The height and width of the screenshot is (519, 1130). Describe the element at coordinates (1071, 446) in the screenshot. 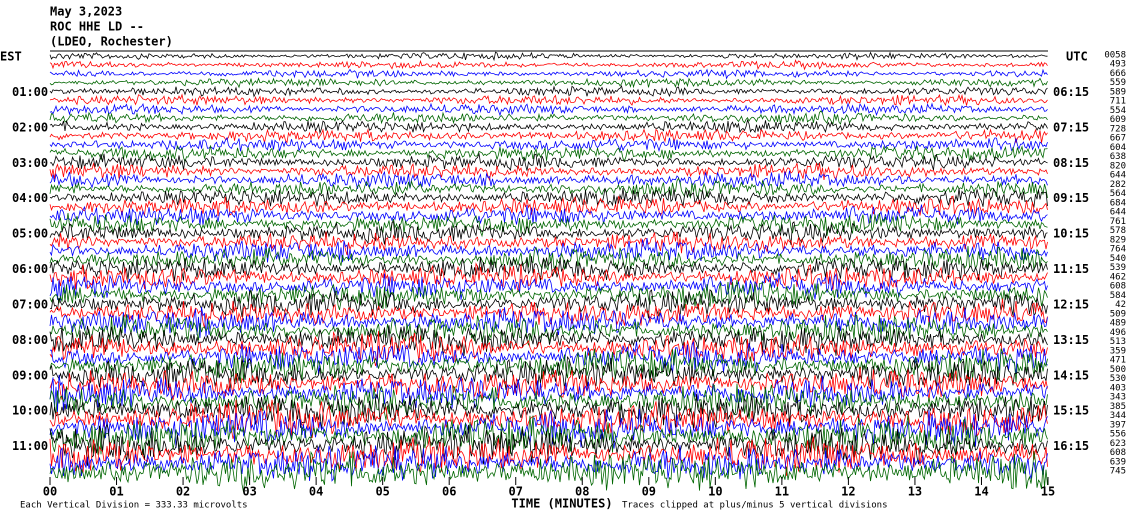

I see `utc-label: 16:15` at that location.